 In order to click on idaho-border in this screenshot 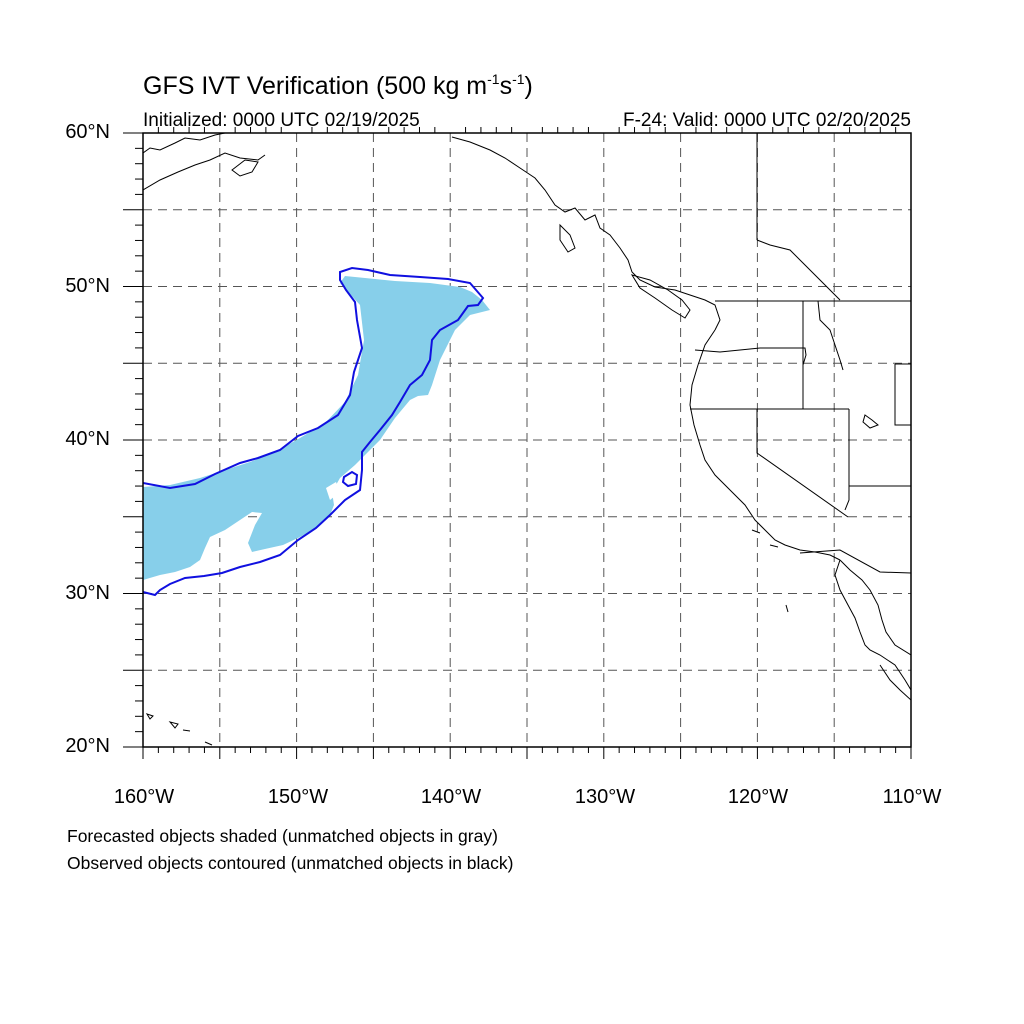, I will do `click(823, 354)`.